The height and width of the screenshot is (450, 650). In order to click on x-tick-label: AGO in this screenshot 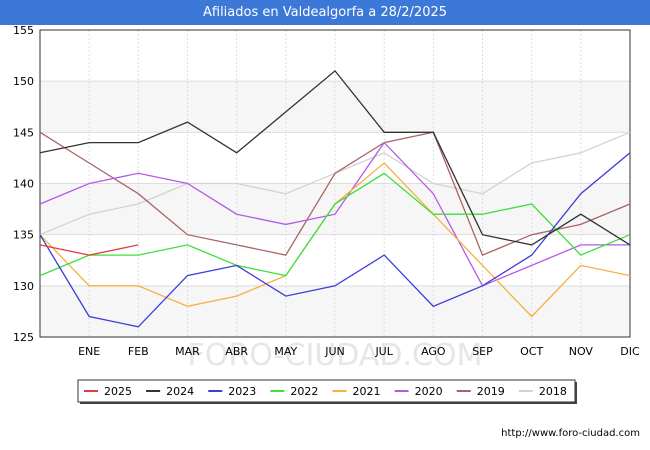, I will do `click(433, 351)`.